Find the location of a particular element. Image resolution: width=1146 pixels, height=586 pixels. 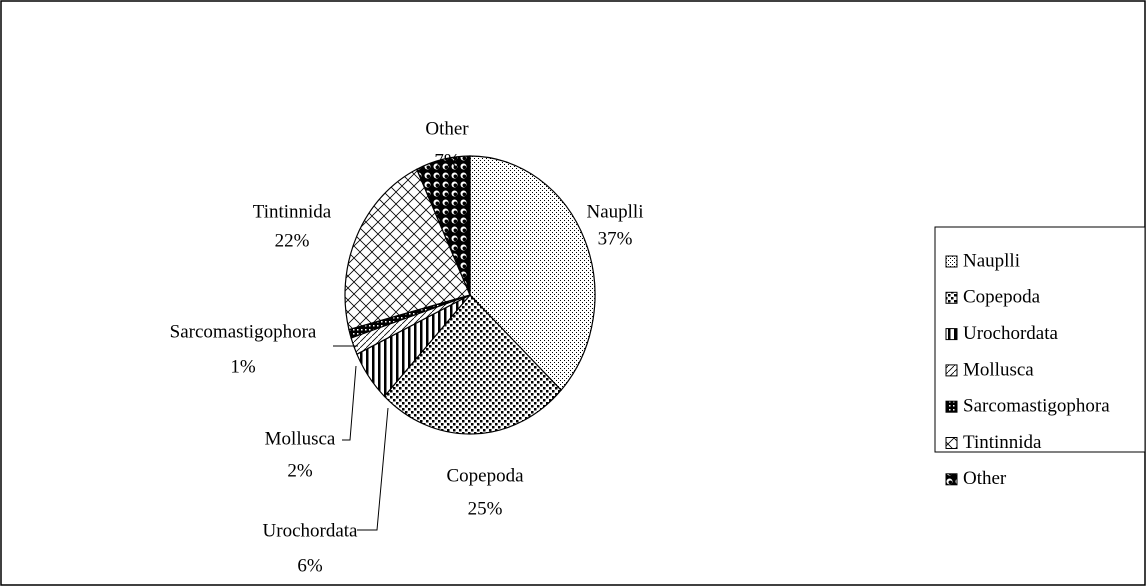

slice-value-label: 37% is located at coordinates (615, 238).